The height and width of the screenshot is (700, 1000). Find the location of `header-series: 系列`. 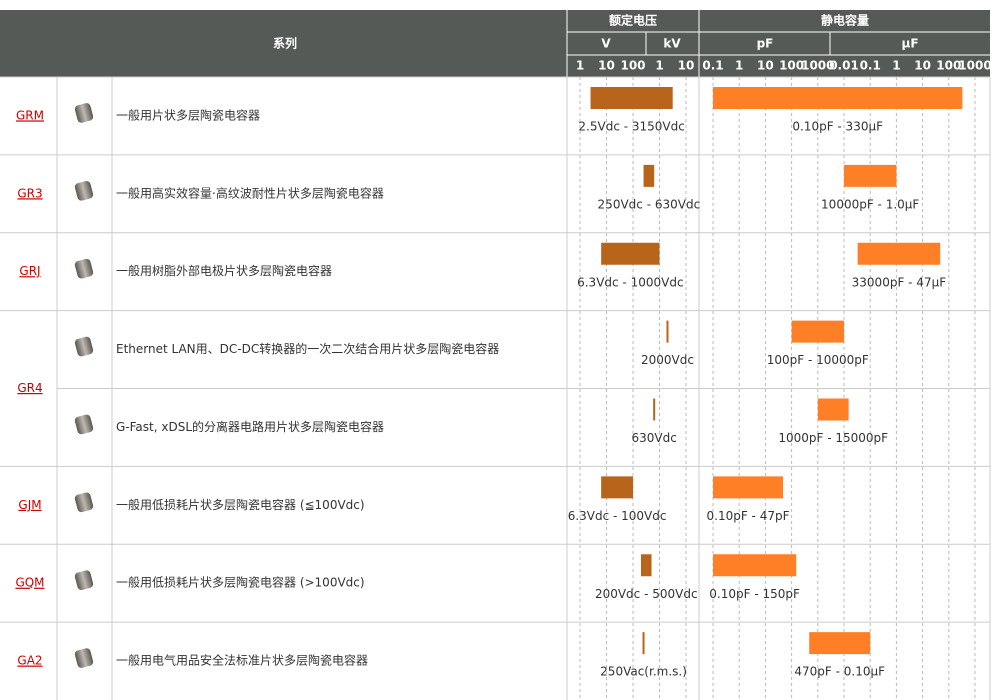

header-series: 系列 is located at coordinates (285, 43).